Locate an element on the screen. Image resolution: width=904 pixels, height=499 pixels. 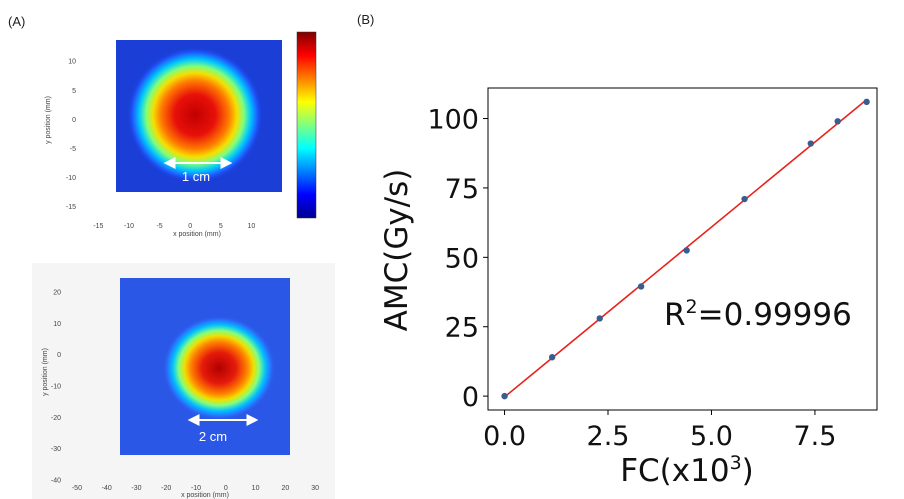
scatter-xlabel-suffix: ) is located at coordinates (748, 471).